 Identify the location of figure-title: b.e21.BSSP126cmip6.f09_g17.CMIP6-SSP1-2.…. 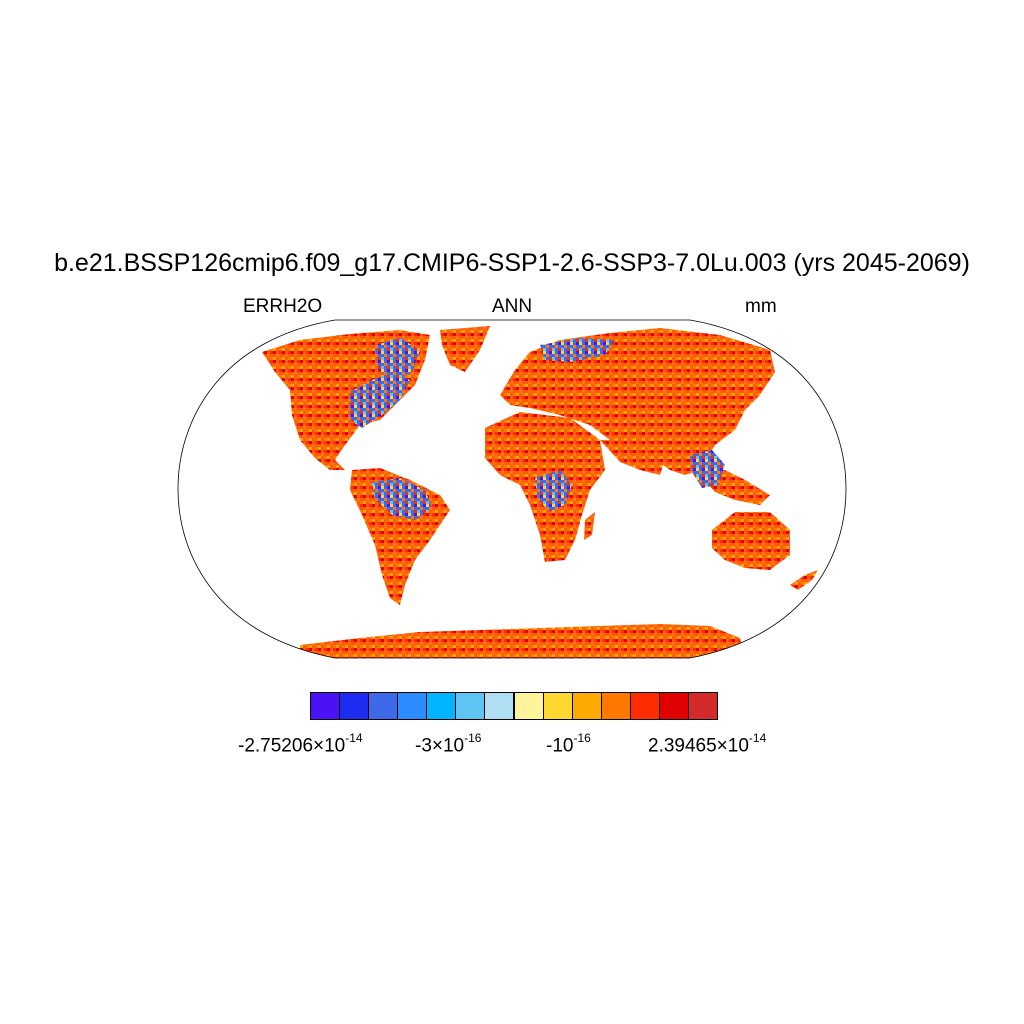
(512, 263).